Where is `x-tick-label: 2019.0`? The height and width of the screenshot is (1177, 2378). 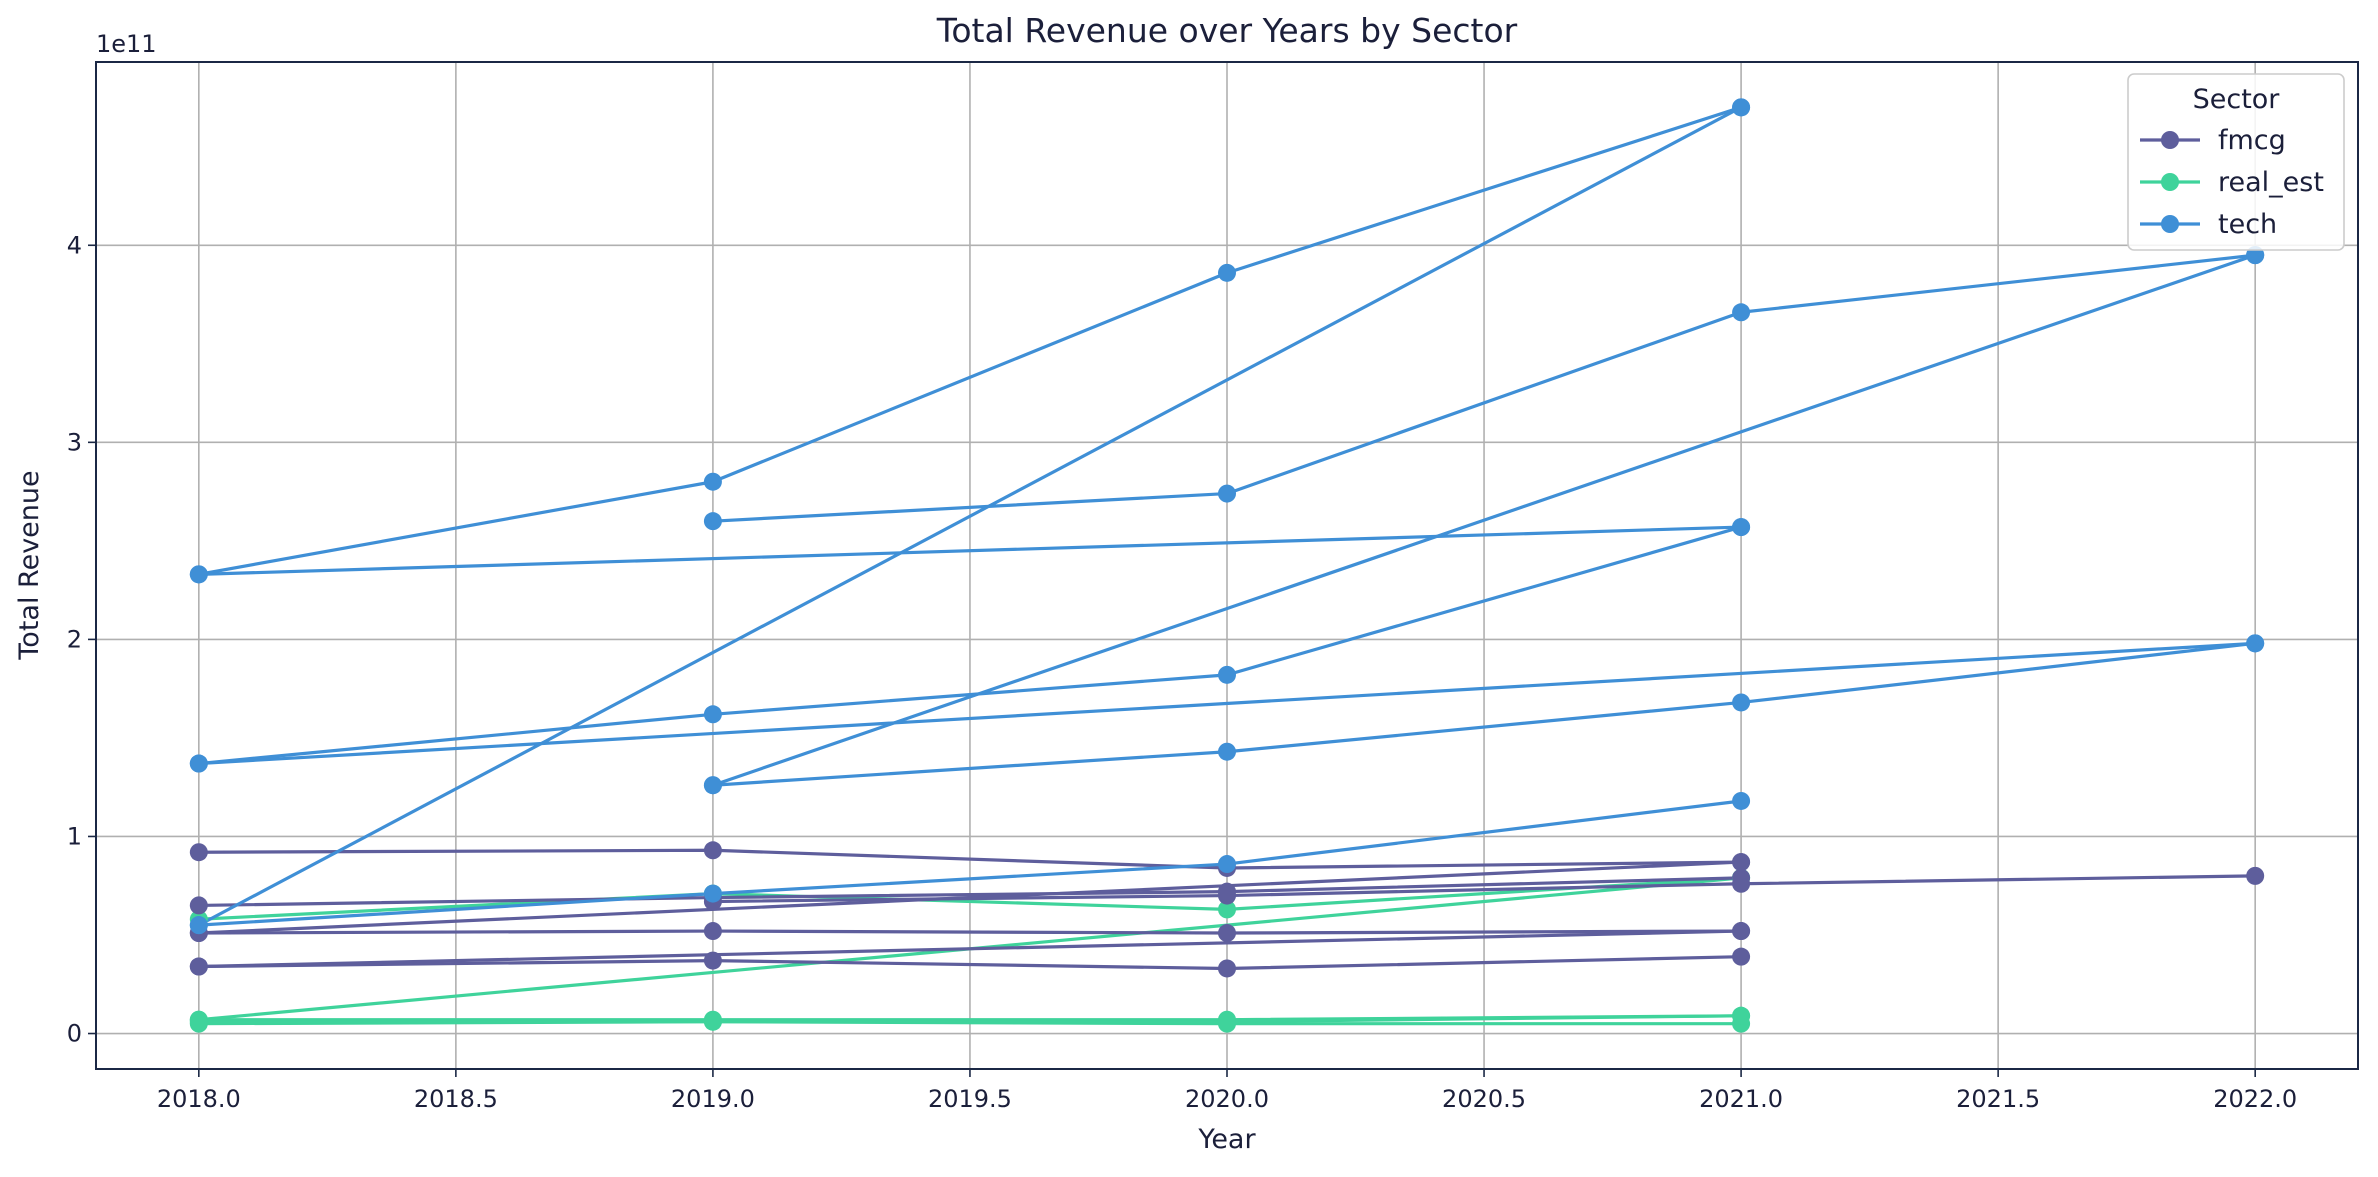 x-tick-label: 2019.0 is located at coordinates (713, 1099).